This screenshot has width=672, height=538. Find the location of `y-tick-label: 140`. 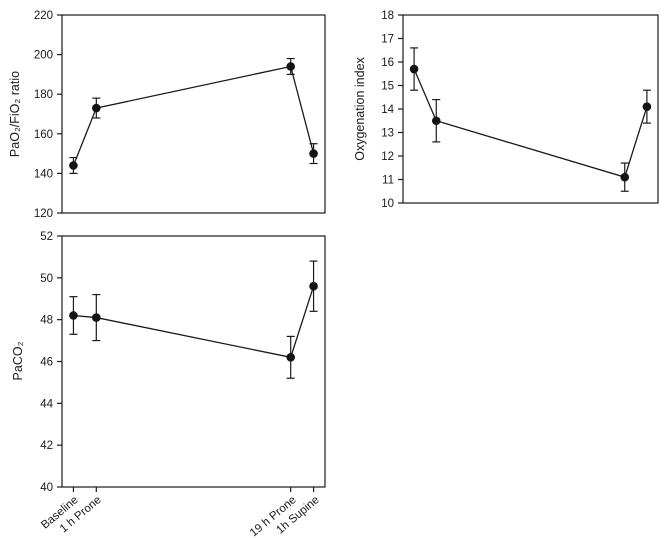

y-tick-label: 140 is located at coordinates (43, 174).